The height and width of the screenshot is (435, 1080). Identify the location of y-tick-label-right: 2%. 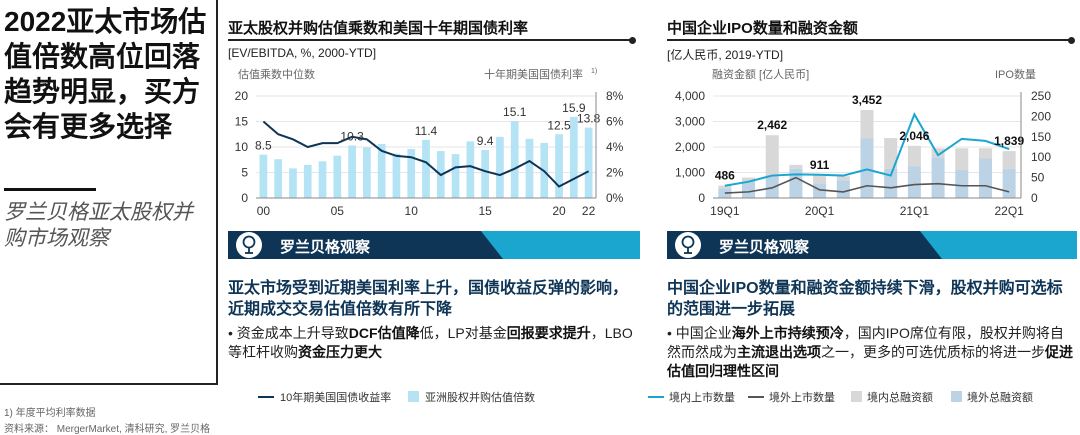
(615, 173).